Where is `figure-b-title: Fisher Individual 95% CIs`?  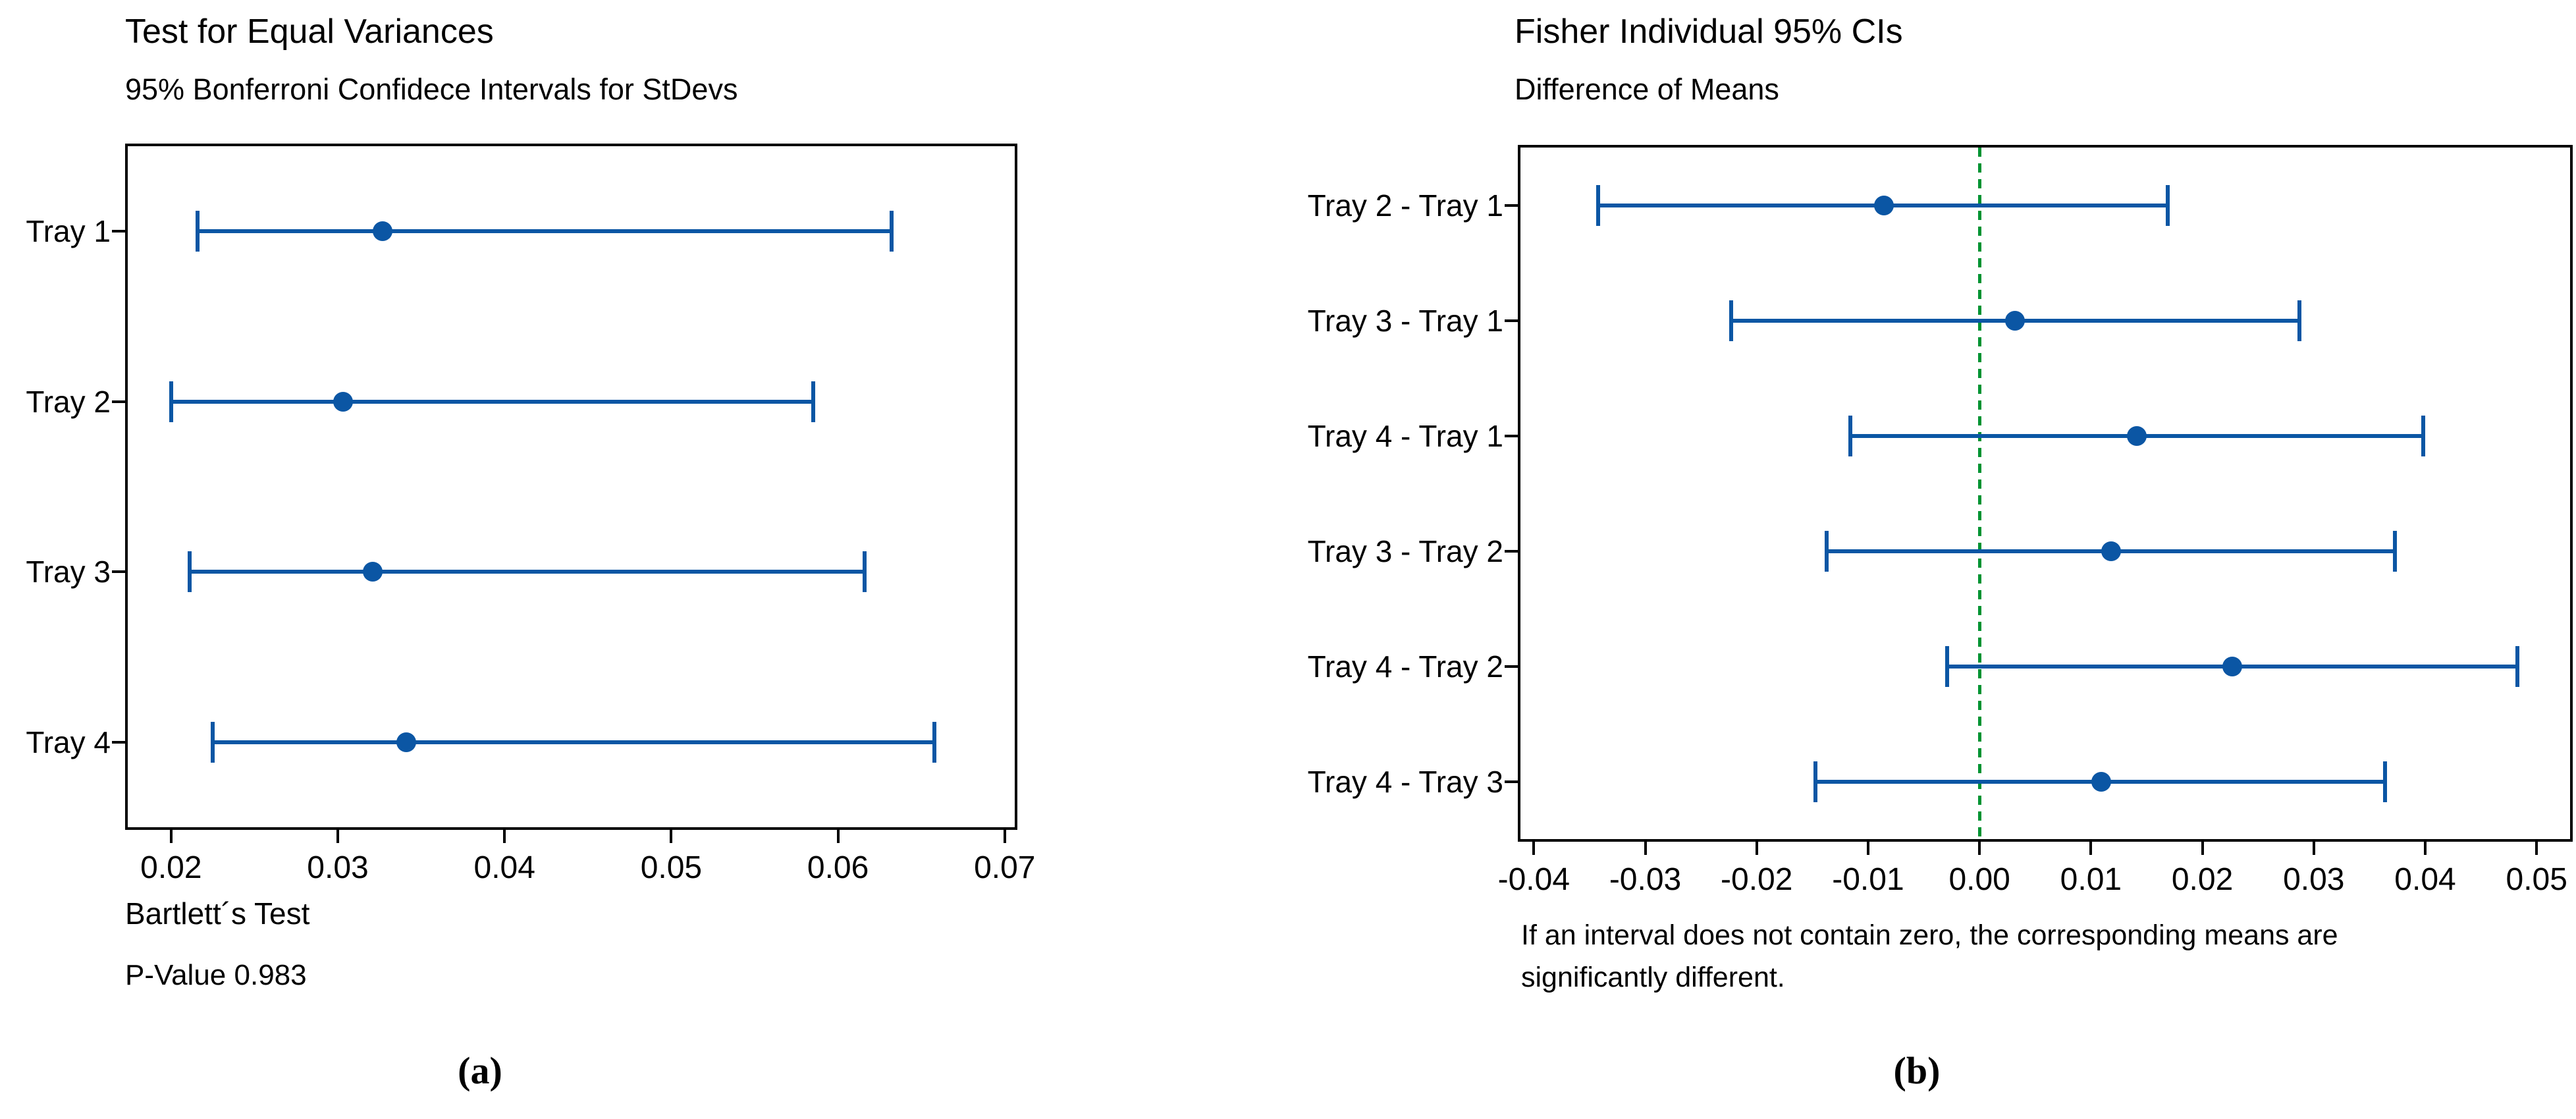
figure-b-title: Fisher Individual 95% CIs is located at coordinates (1709, 32).